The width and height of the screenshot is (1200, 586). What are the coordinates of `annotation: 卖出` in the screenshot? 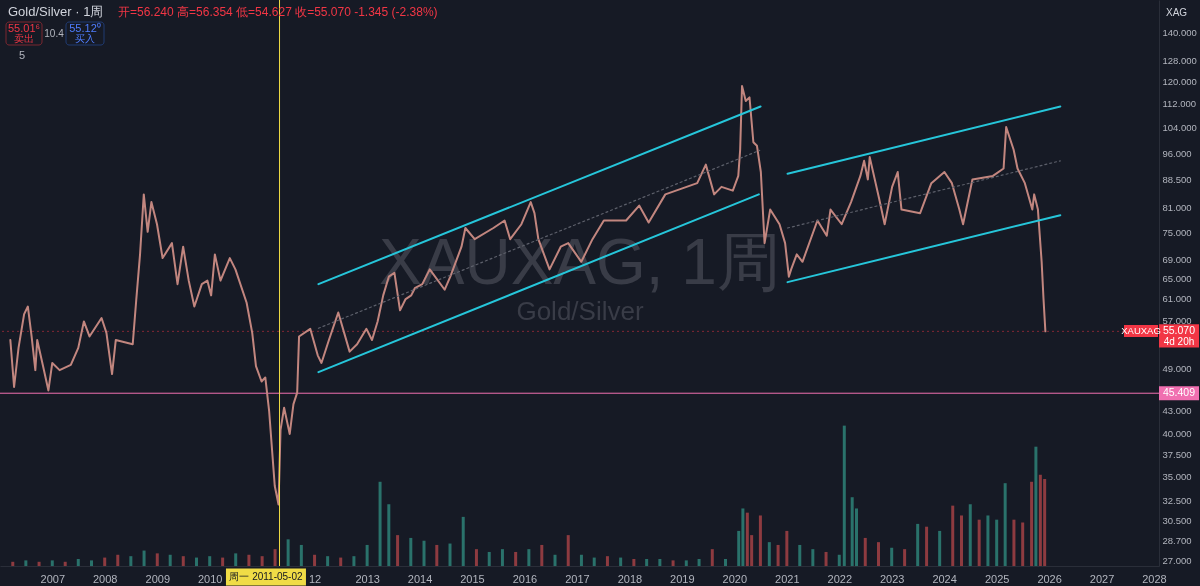 It's located at (24, 38).